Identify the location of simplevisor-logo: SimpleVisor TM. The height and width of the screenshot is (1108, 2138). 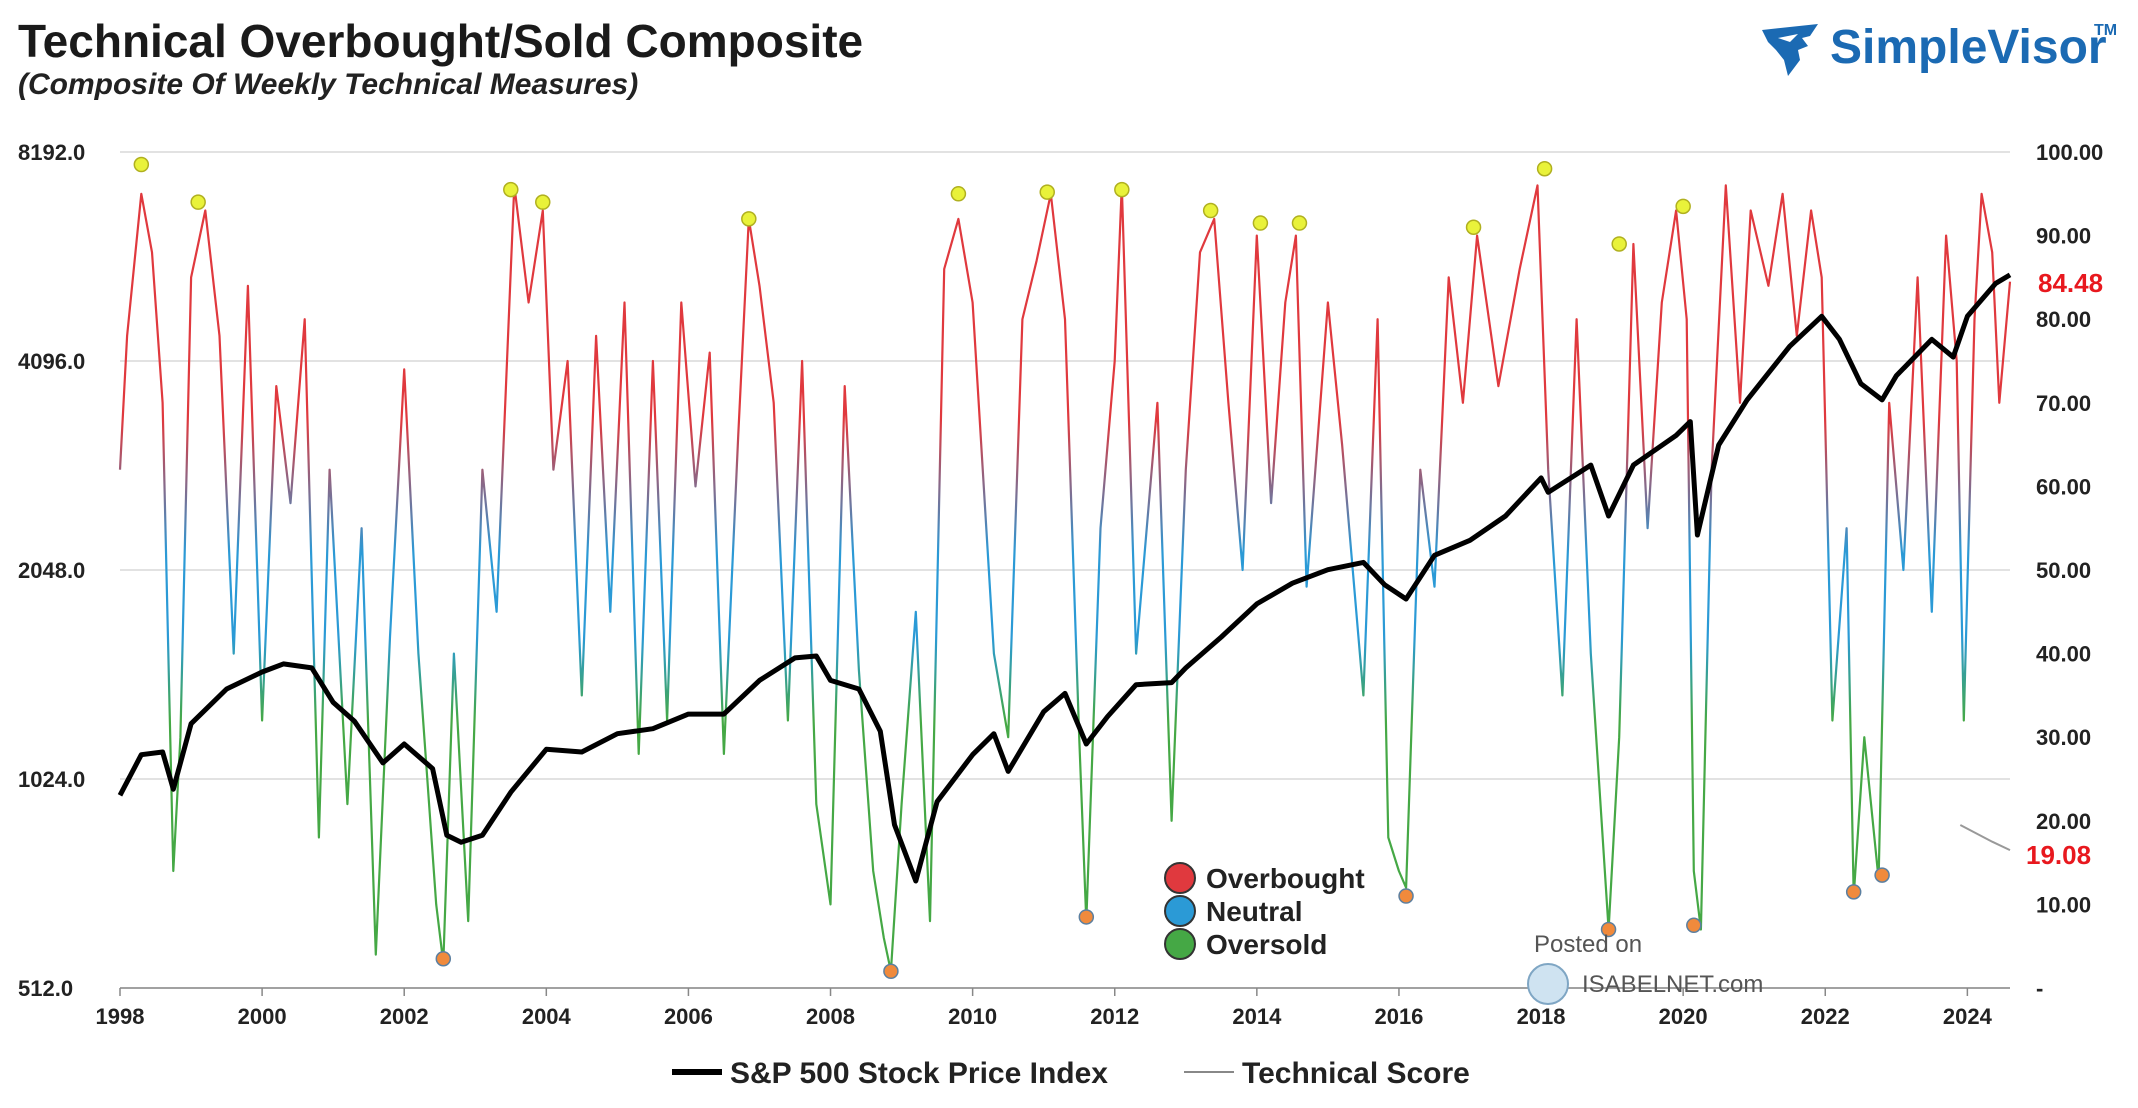
(1942, 51).